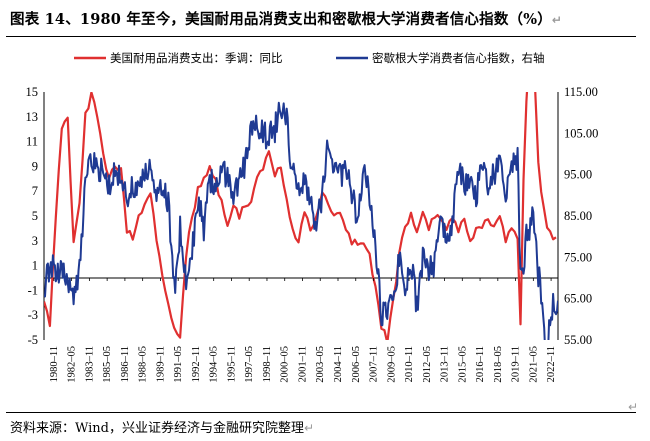 Image resolution: width=650 pixels, height=441 pixels. What do you see at coordinates (33, 315) in the screenshot?
I see `left-tick-label: -3` at bounding box center [33, 315].